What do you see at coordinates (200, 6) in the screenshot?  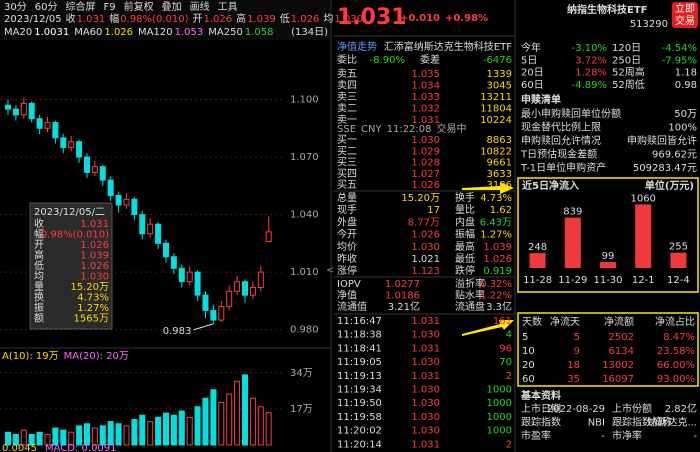 I see `toolbar-item: 画线` at bounding box center [200, 6].